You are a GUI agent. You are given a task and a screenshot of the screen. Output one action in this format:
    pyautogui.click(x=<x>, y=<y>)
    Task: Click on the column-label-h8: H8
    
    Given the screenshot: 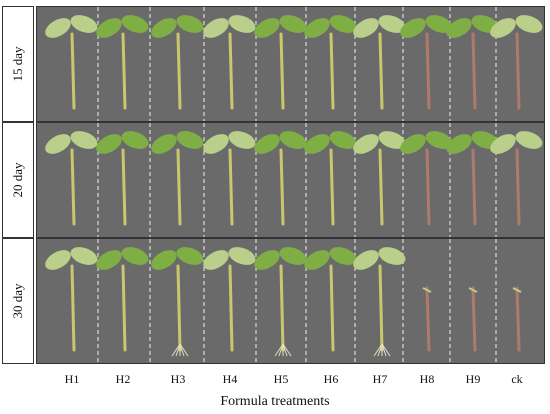 What is the action you would take?
    pyautogui.click(x=427, y=379)
    